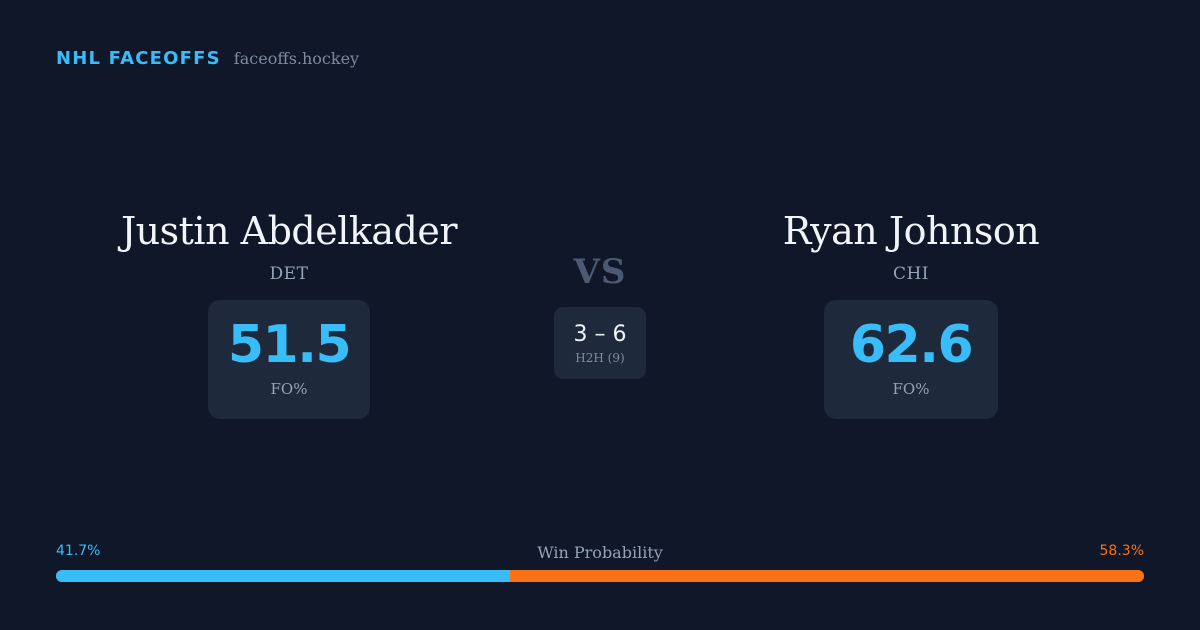 This screenshot has width=1200, height=630. Describe the element at coordinates (911, 389) in the screenshot. I see `player-right-fo-label: FO%` at that location.